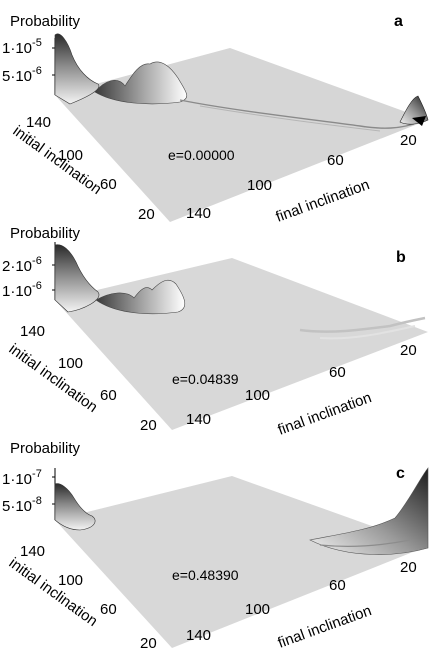  Describe the element at coordinates (205, 575) in the screenshot. I see `eccentricity-annotation: e=0.48390` at that location.